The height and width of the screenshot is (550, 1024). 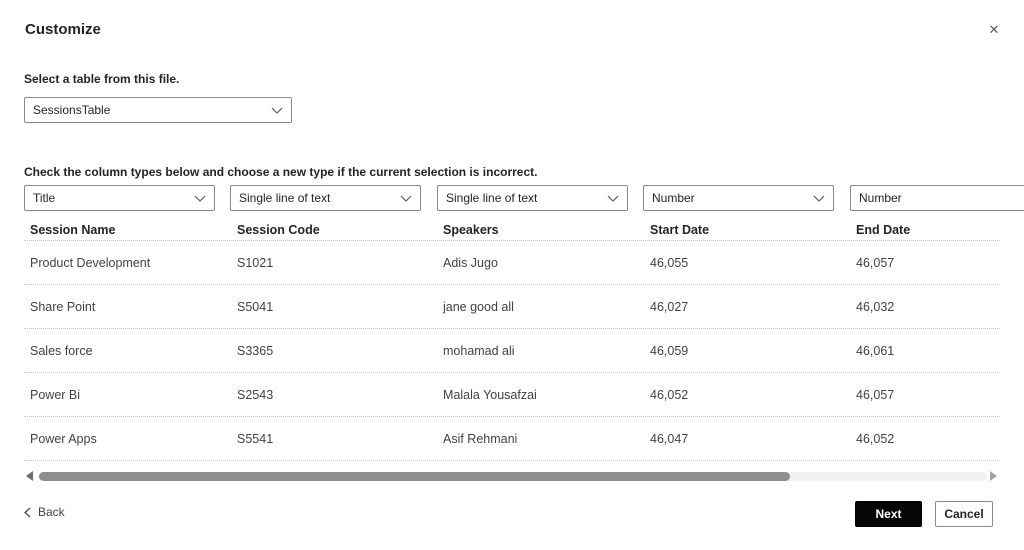 What do you see at coordinates (669, 438) in the screenshot?
I see `table-cell: 46,047` at bounding box center [669, 438].